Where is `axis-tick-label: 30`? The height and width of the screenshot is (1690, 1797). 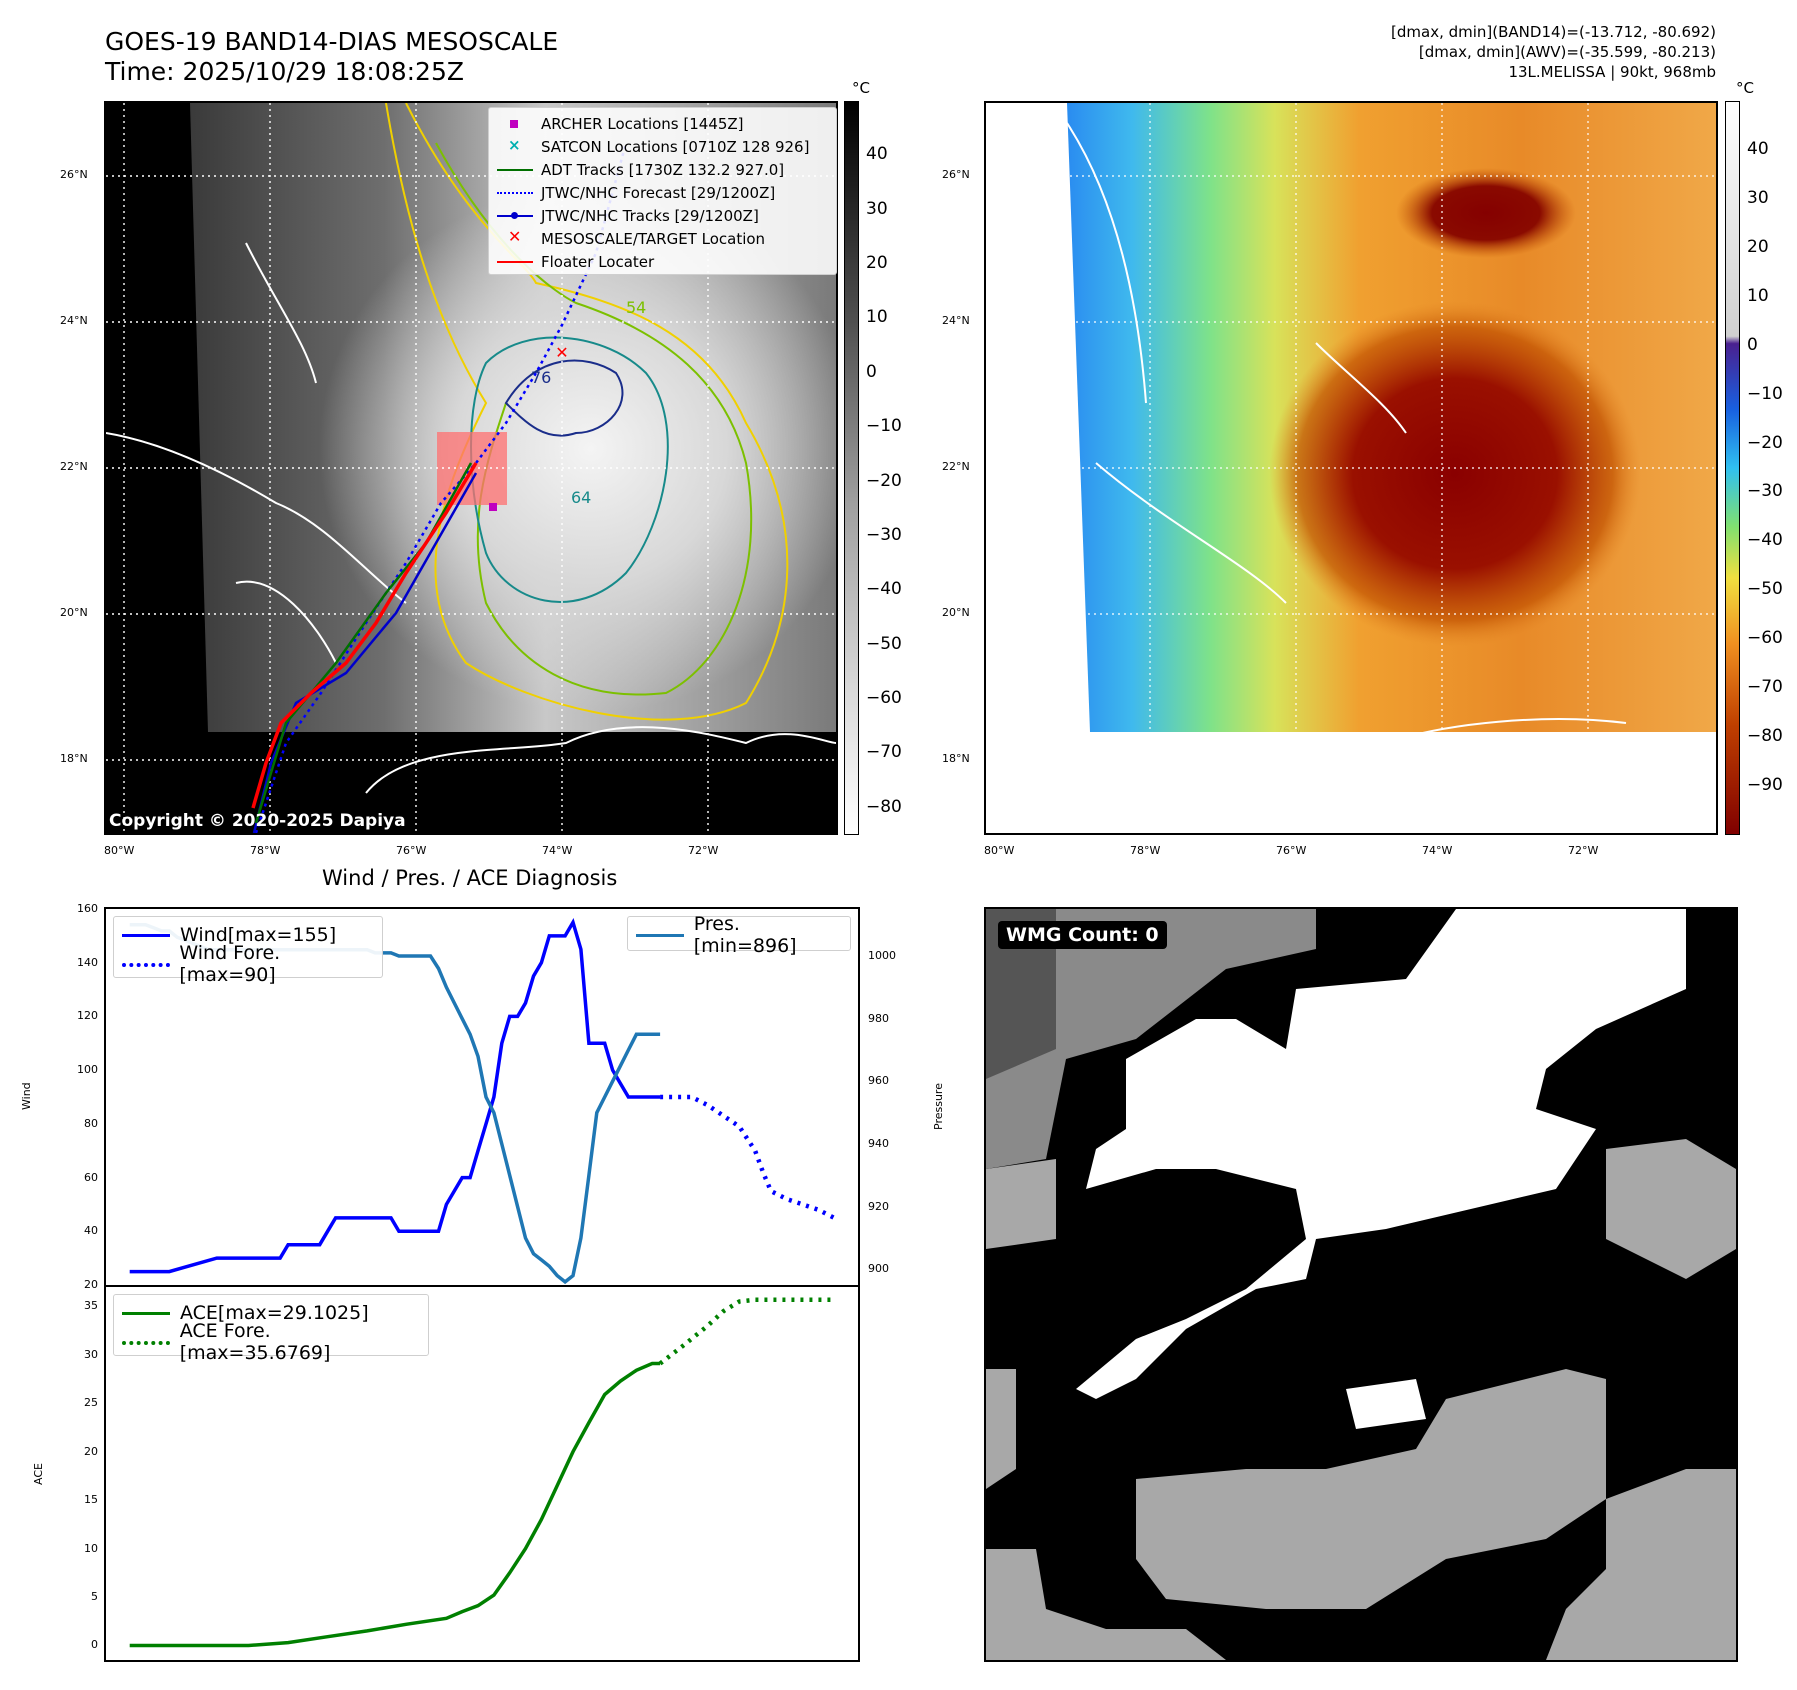 axis-tick-label: 30 is located at coordinates (91, 1354).